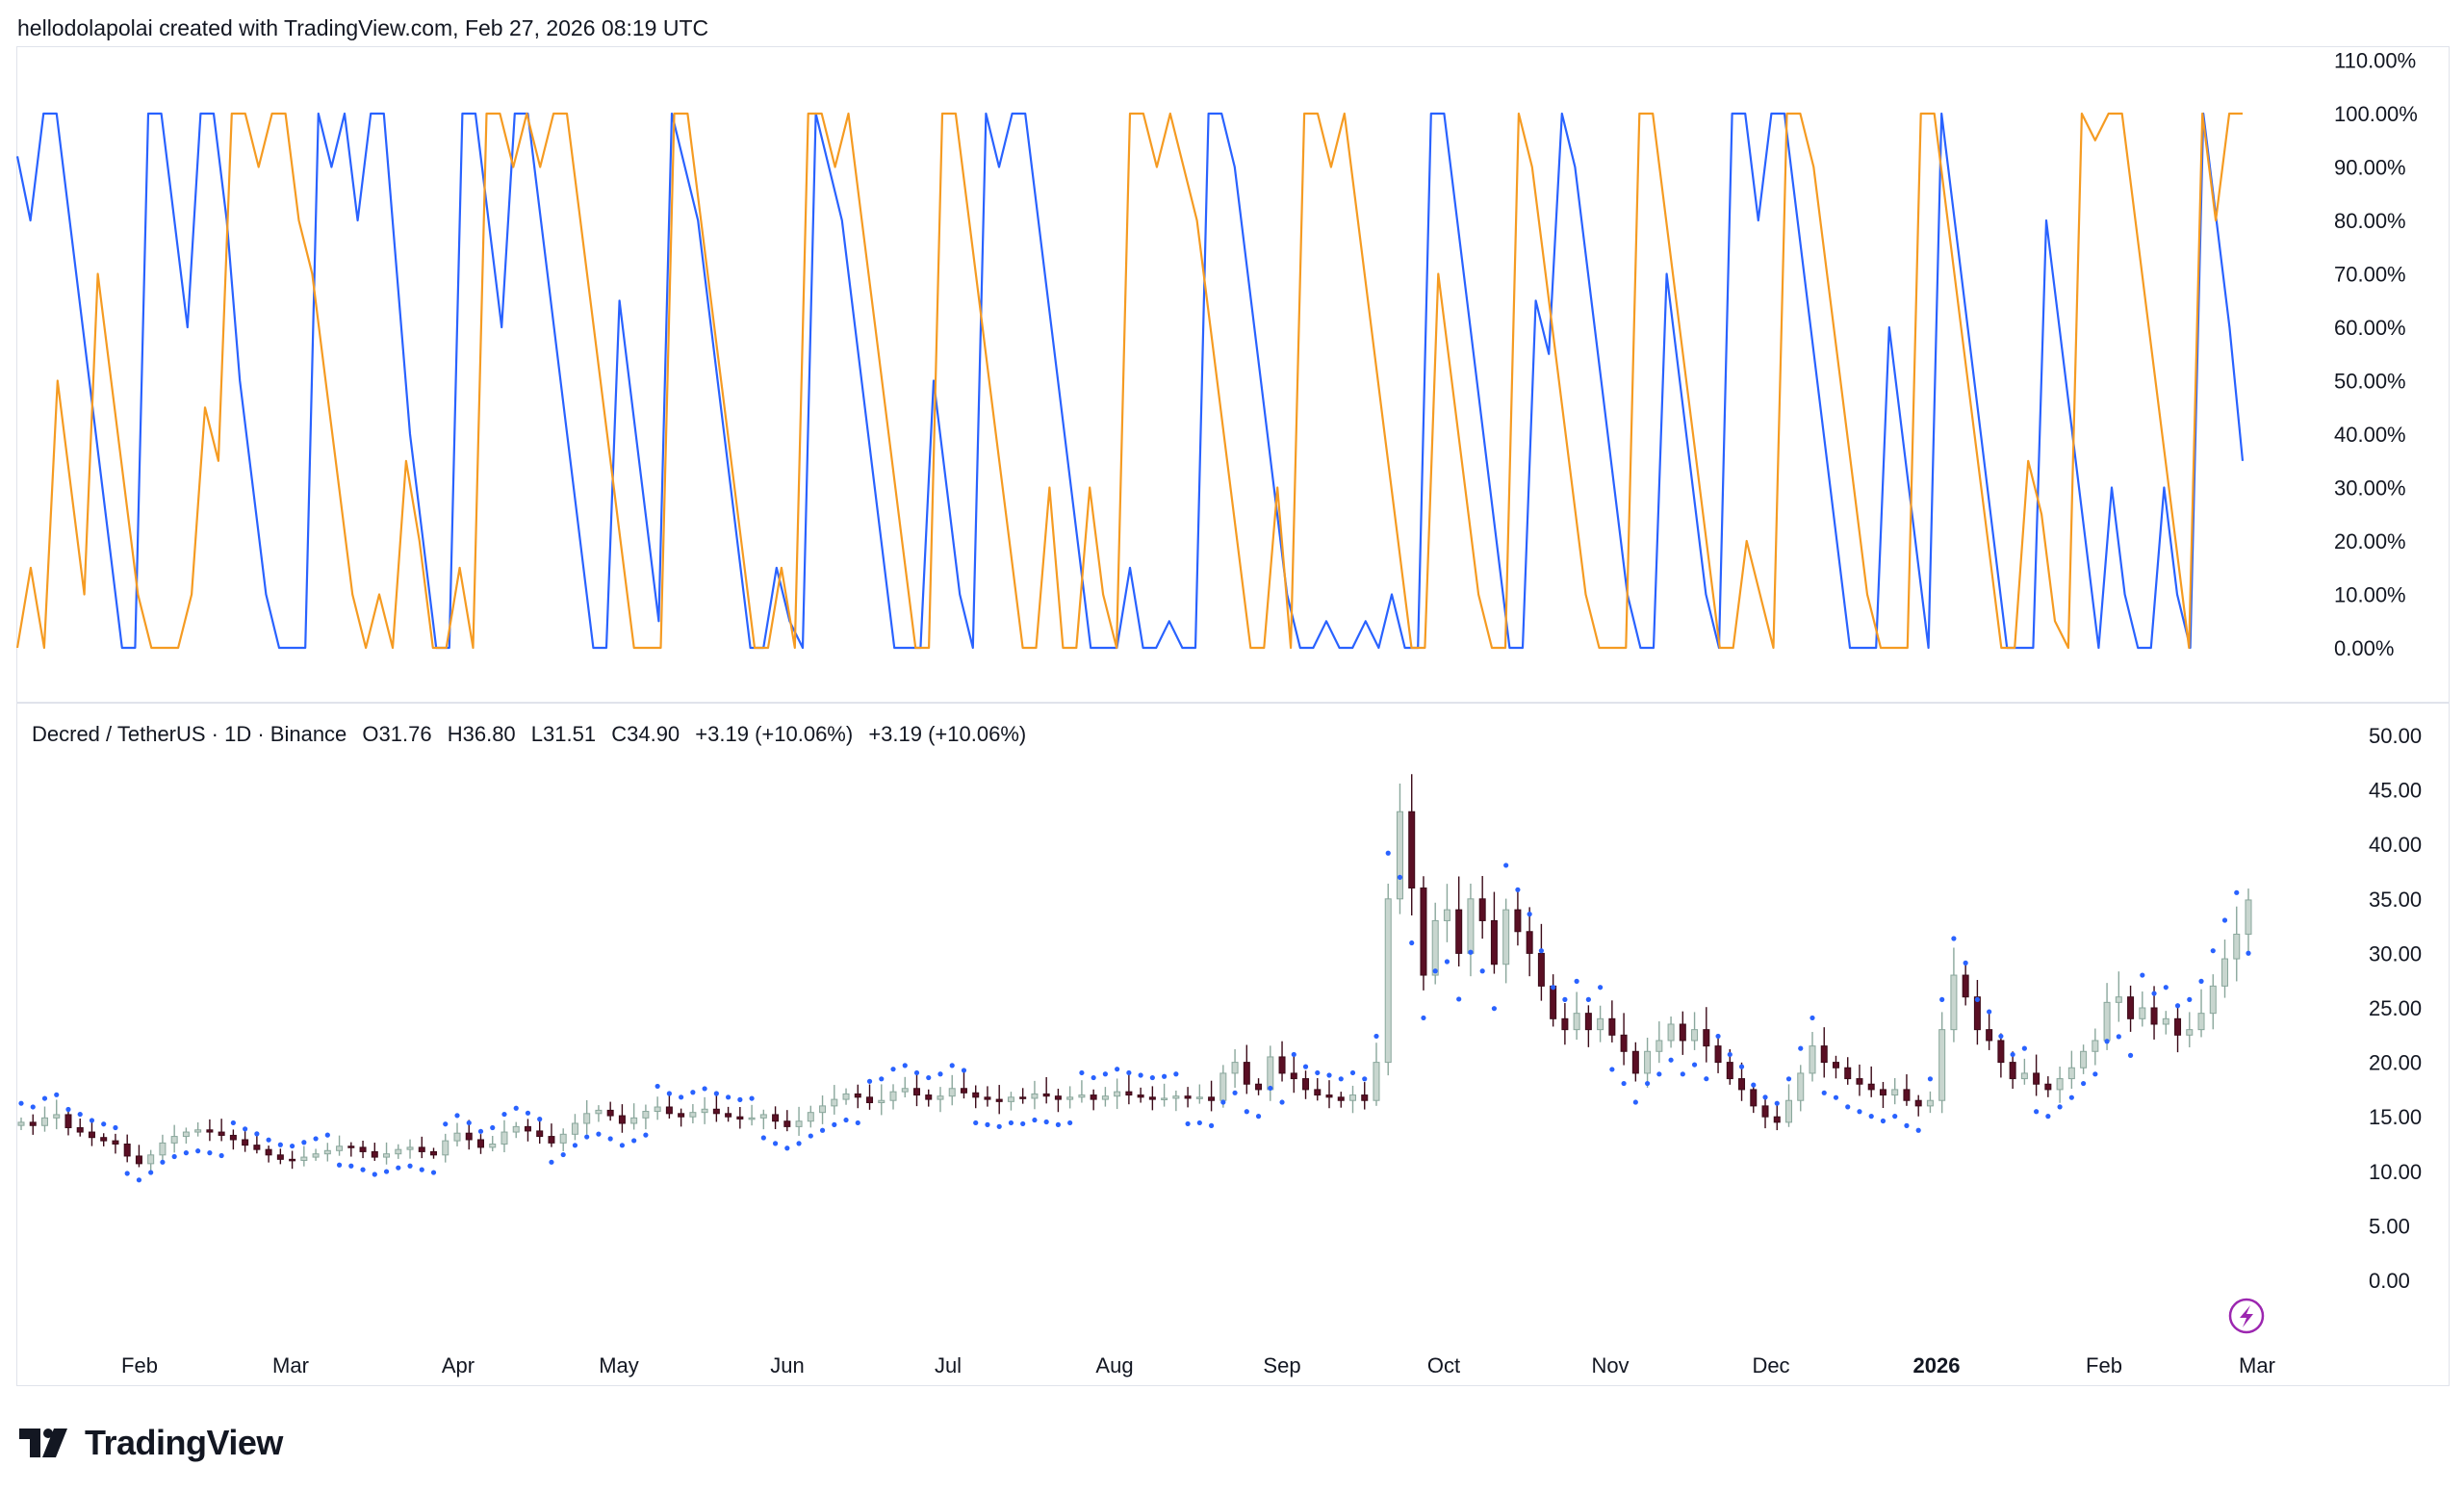 The width and height of the screenshot is (2464, 1493). Describe the element at coordinates (2257, 1365) in the screenshot. I see `x-axis-tick: Mar` at that location.